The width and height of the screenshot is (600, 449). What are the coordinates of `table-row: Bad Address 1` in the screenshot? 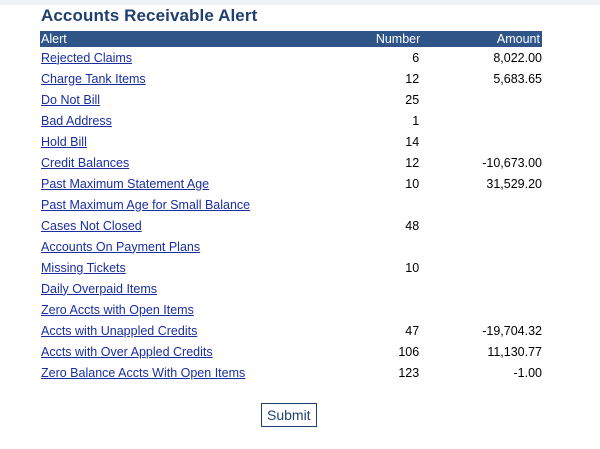 It's located at (291, 120).